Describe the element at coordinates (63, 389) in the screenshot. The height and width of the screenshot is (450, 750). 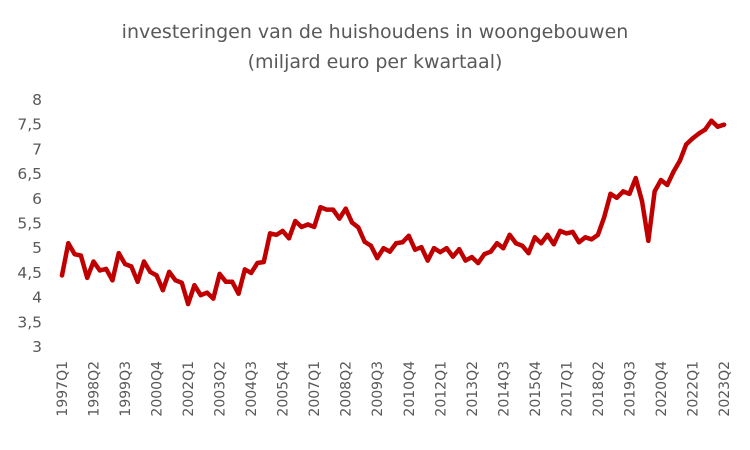
I see `x-tick-label: 1997Q1` at that location.